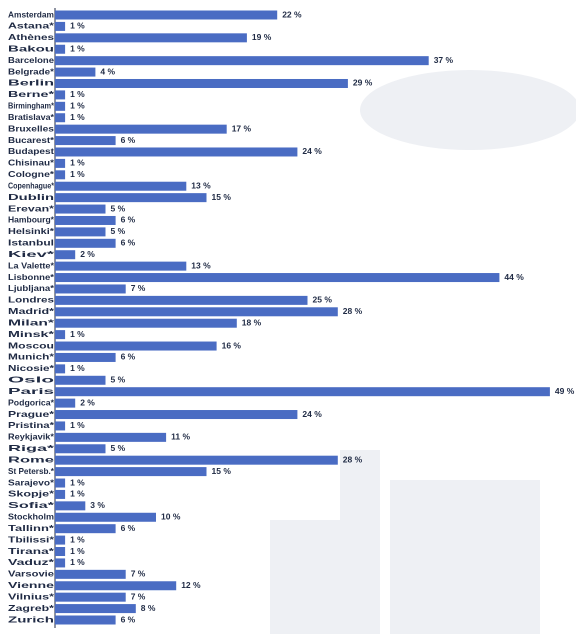 The image size is (576, 634). I want to click on category-label: Ljubljana*, so click(31, 288).